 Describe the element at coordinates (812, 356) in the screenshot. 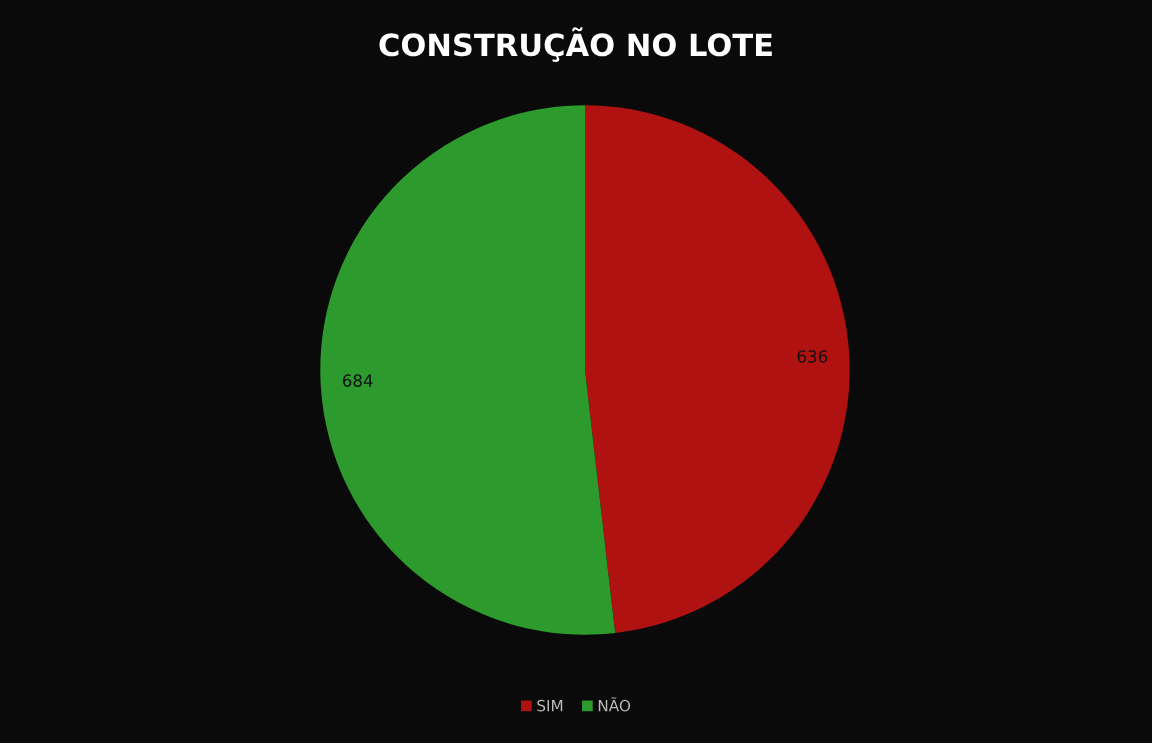

I see `data-label: 636` at that location.